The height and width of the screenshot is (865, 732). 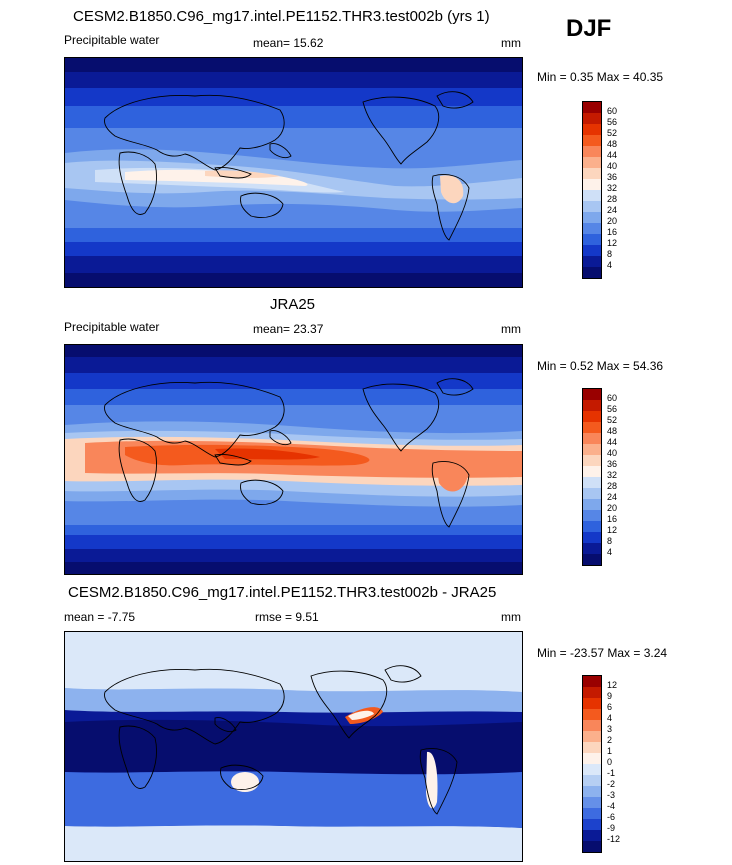 What do you see at coordinates (611, 806) in the screenshot?
I see `colorbar-tick-label: -4` at bounding box center [611, 806].